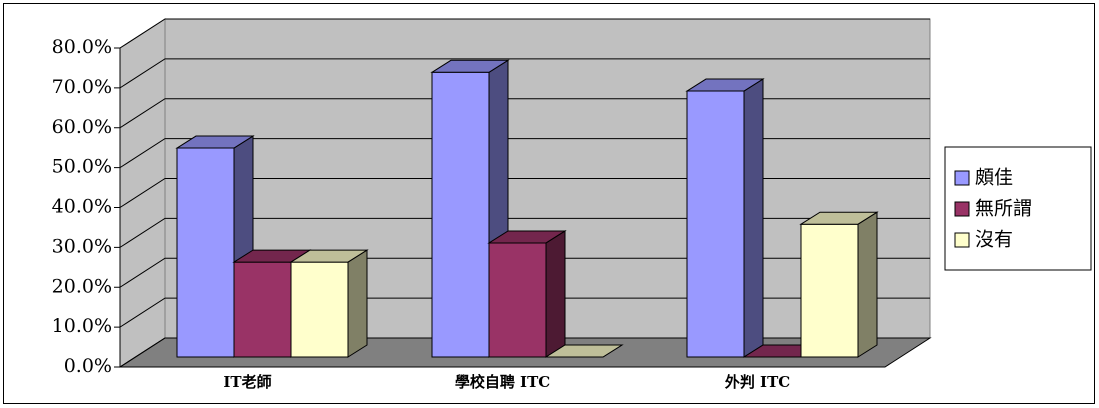 Image resolution: width=1099 pixels, height=408 pixels. What do you see at coordinates (757, 382) in the screenshot?
I see `x-tick-label: 外判 ITC` at bounding box center [757, 382].